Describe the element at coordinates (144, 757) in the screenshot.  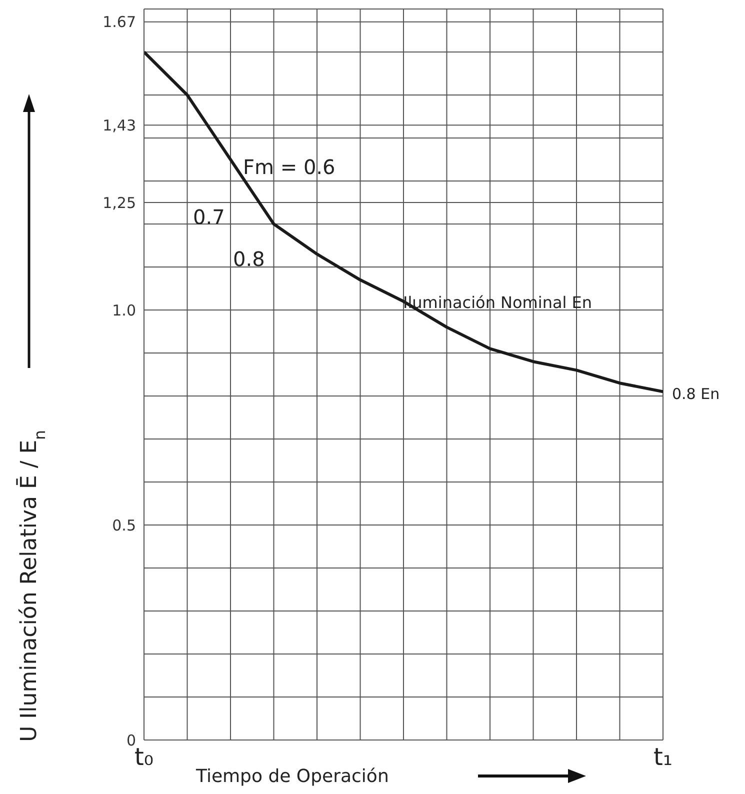
I see `x-tick-label: t₀` at that location.